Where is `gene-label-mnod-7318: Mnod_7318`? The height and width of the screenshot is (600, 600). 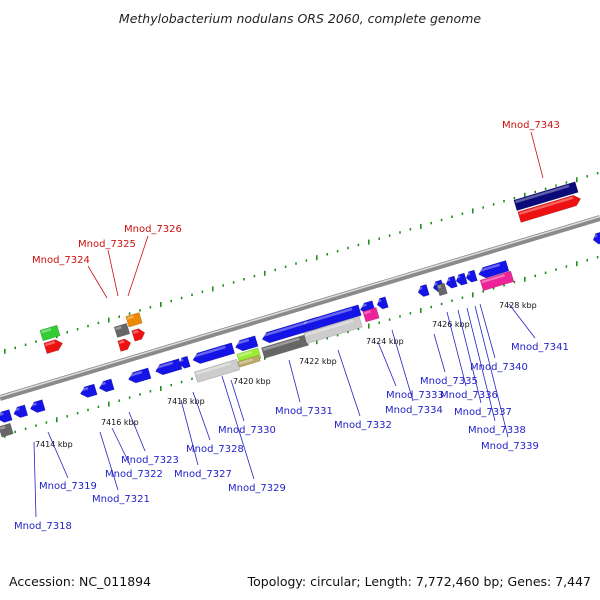 gene-label-mnod-7318: Mnod_7318 is located at coordinates (43, 526).